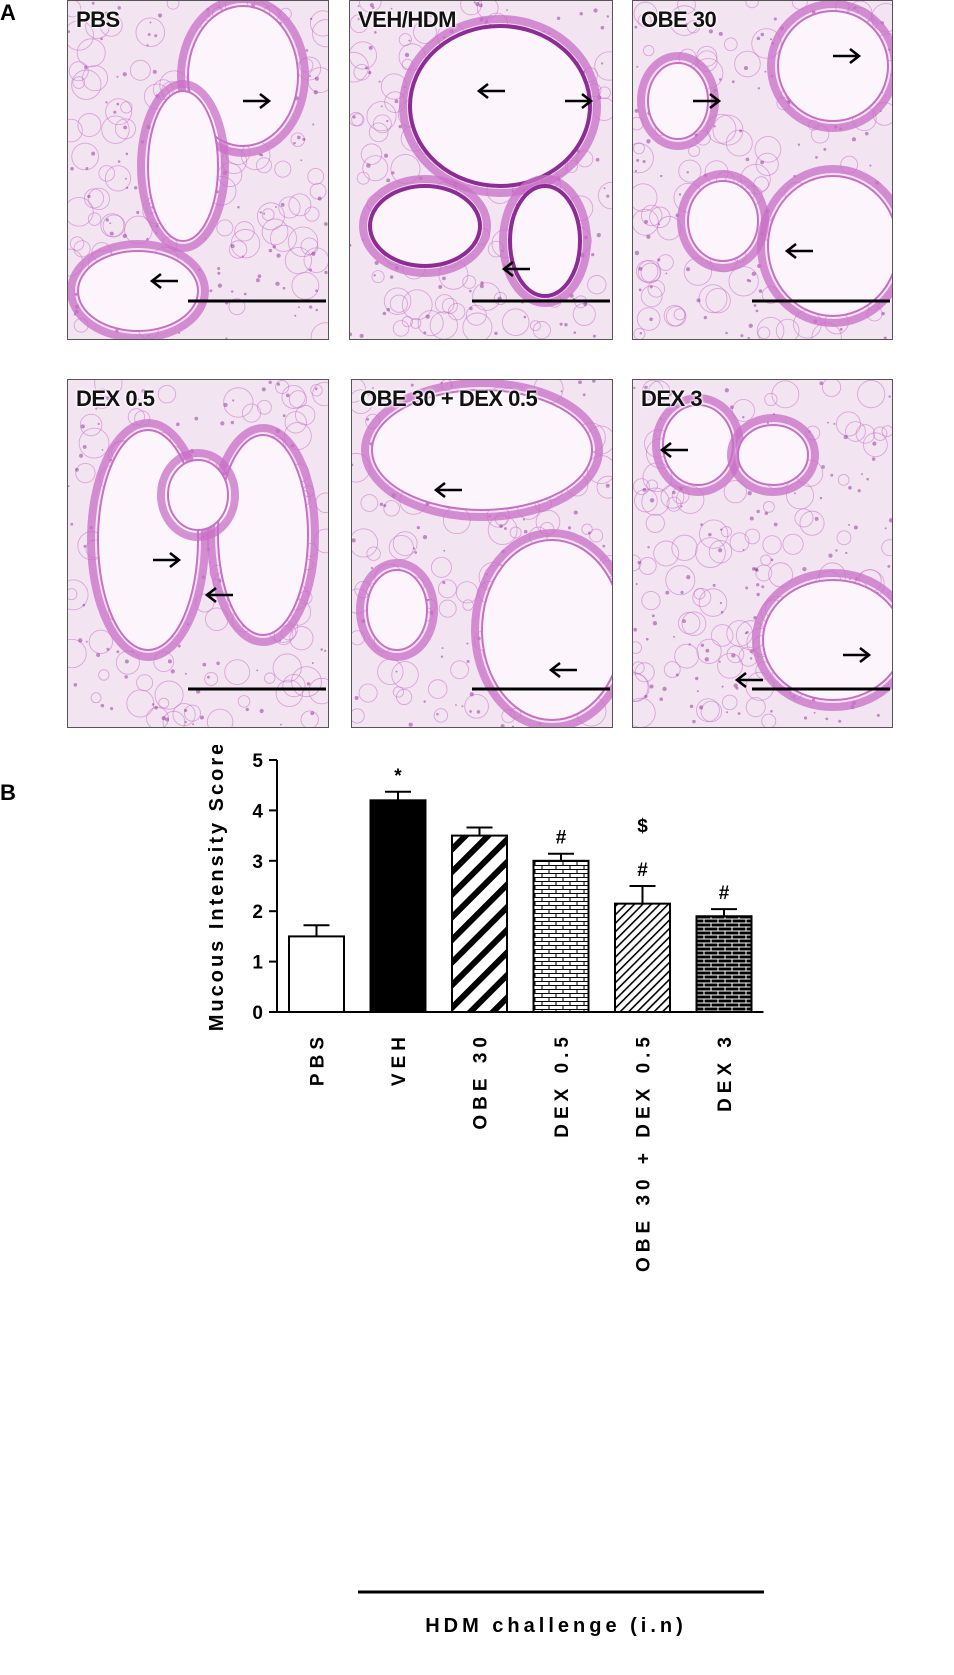  I want to click on micrograph-label: DEX 3, so click(672, 398).